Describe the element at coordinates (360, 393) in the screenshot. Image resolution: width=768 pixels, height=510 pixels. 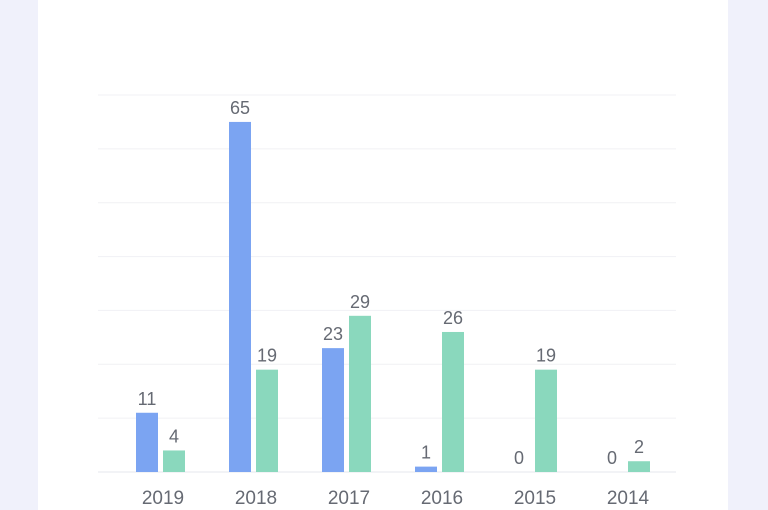
I see `bar-series-2-2017` at that location.